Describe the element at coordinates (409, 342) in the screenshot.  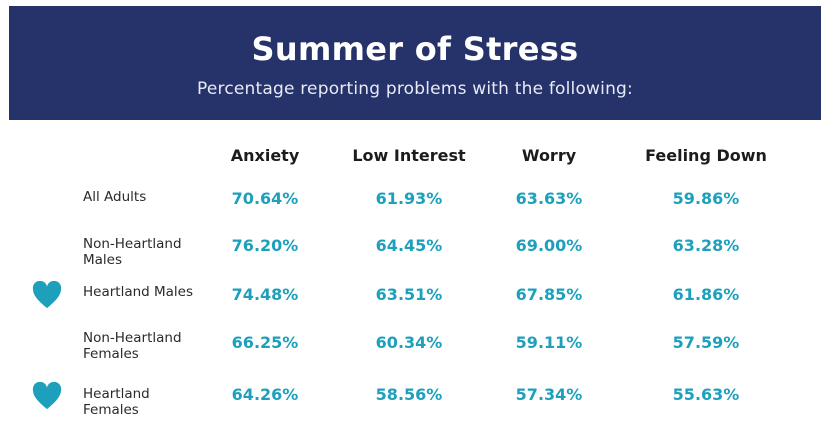
I see `value-cell: 60.34%` at that location.